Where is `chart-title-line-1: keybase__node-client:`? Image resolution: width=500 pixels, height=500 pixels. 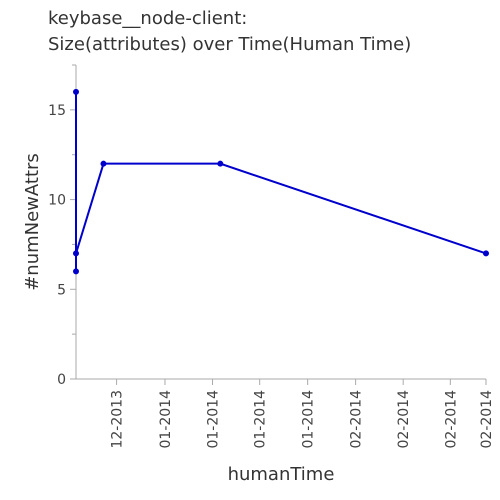
chart-title-line-1: keybase__node-client: is located at coordinates (147, 18).